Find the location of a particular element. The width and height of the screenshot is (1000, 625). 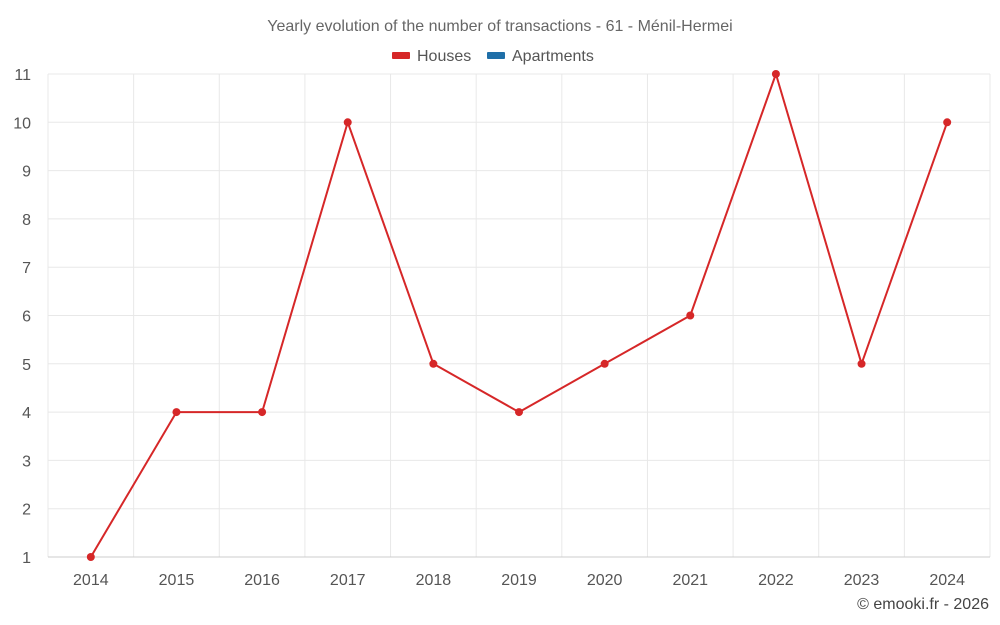

legend: Houses Apartments is located at coordinates (493, 56).